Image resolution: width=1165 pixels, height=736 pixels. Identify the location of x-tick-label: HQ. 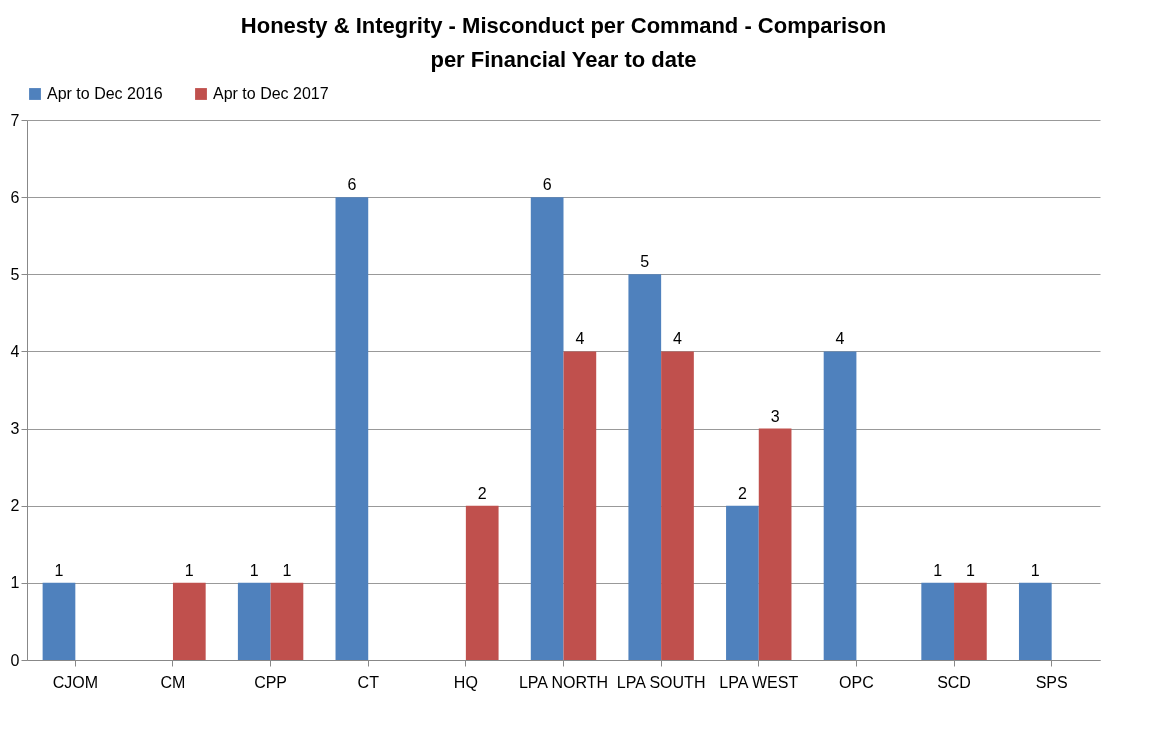
(465, 682).